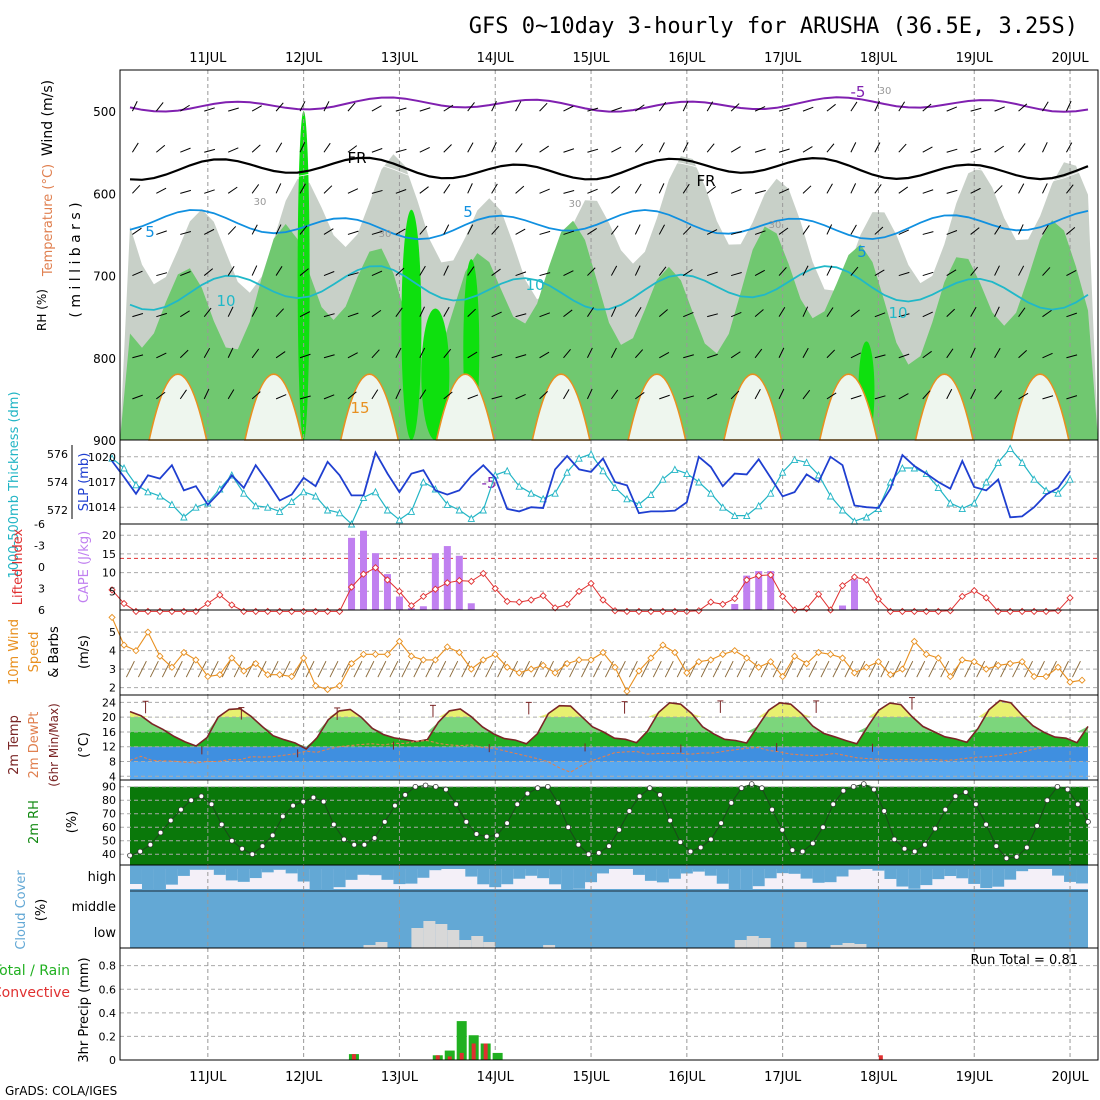 Image resolution: width=1100 pixels, height=1100 pixels. What do you see at coordinates (359, 408) in the screenshot?
I see `contour-label: 15` at bounding box center [359, 408].